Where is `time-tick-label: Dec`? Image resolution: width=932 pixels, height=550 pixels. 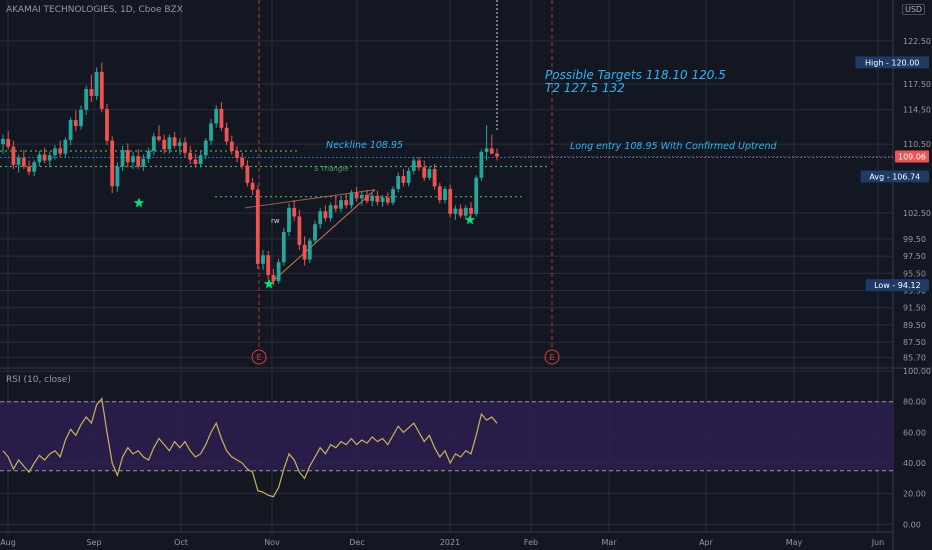
time-tick-label: Dec is located at coordinates (356, 542).